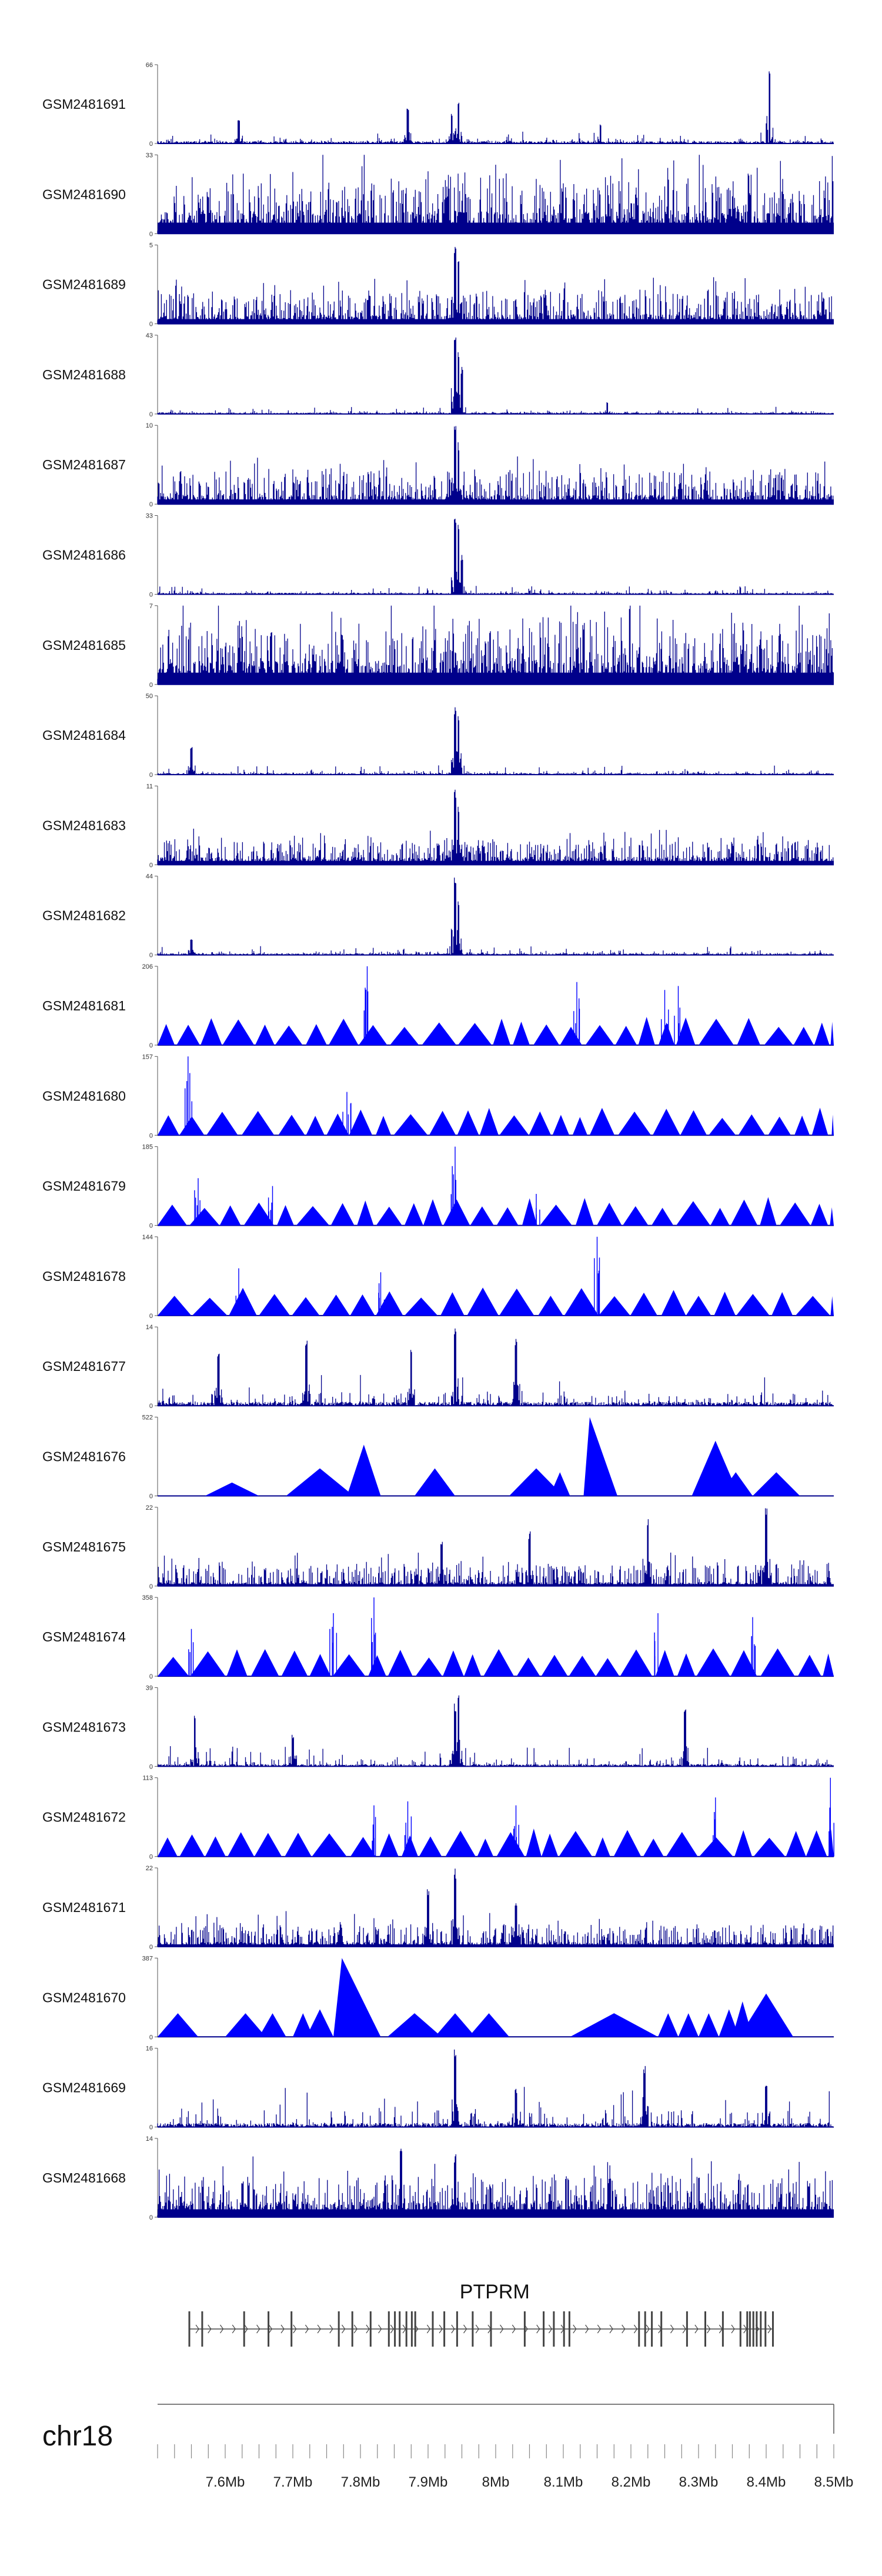  Describe the element at coordinates (225, 2482) in the screenshot. I see `axis-tick-label: 7.6Mb` at that location.